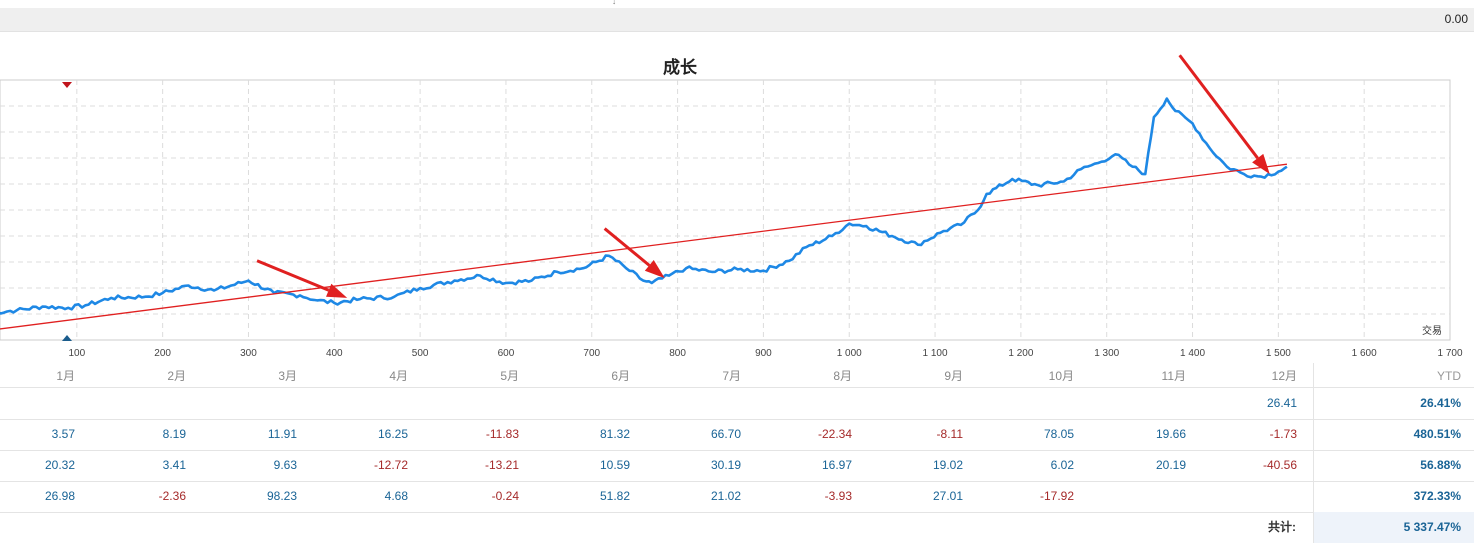  Describe the element at coordinates (953, 376) in the screenshot. I see `month-label: 9月` at that location.